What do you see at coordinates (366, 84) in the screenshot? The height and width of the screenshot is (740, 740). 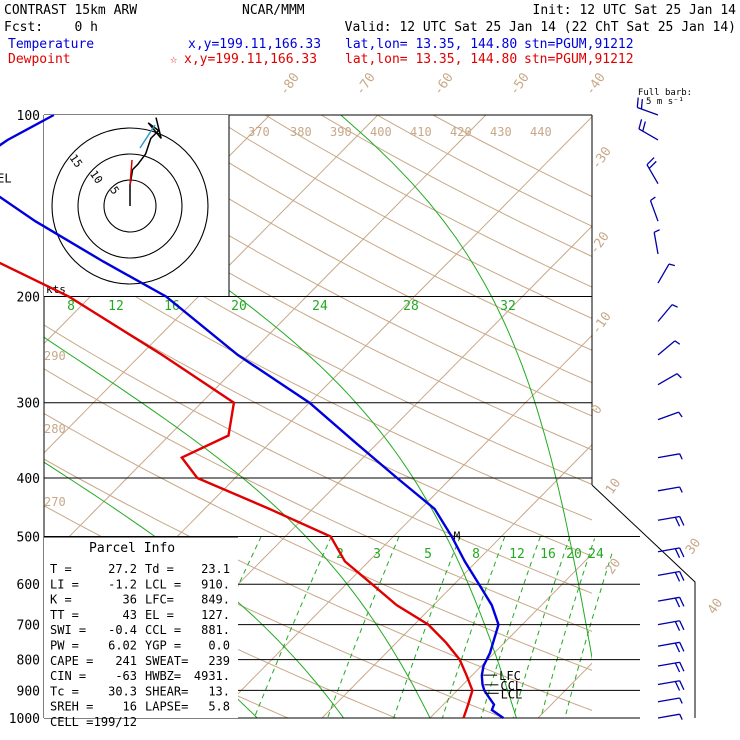 I see `isotherm-label: -70` at bounding box center [366, 84].